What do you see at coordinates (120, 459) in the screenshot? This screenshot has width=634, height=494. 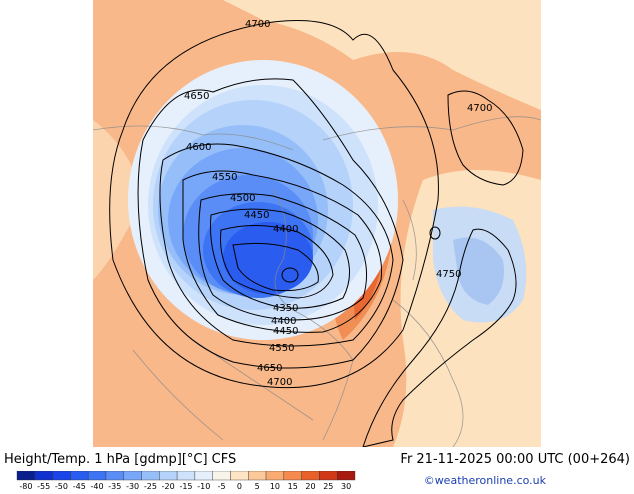 I see `map-title: Height/Temp. 1 hPa [gdmp][°C] CFS` at bounding box center [120, 459].